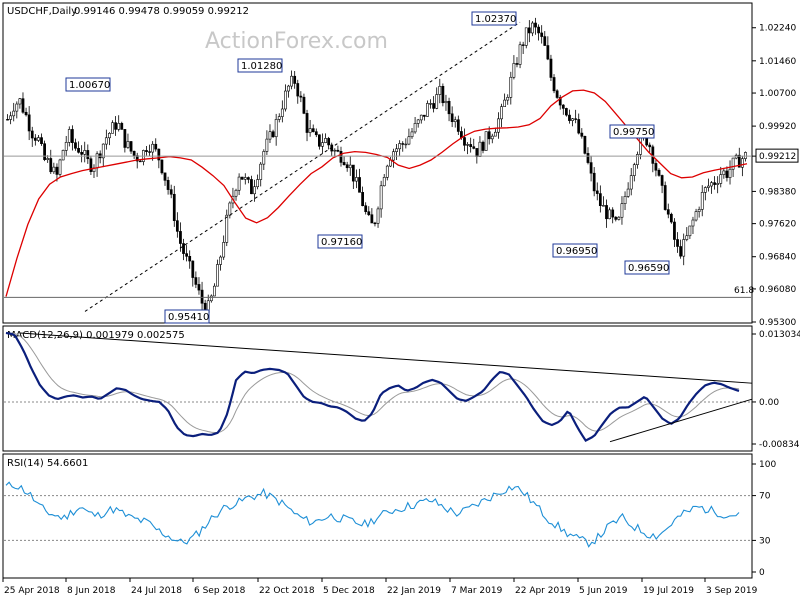 The width and height of the screenshot is (800, 600). What do you see at coordinates (603, 591) in the screenshot?
I see `x-tick-label: 5 Jun 2019` at bounding box center [603, 591].